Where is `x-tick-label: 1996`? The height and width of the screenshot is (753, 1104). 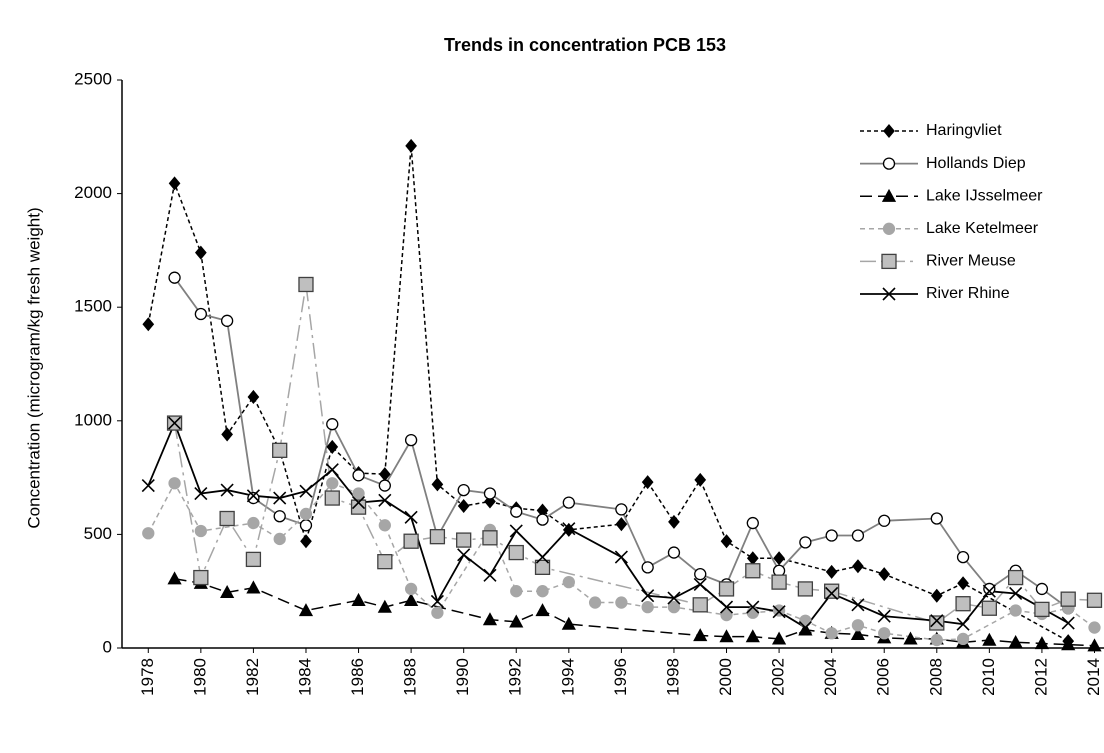
x-tick-label: 1996 is located at coordinates (620, 677).